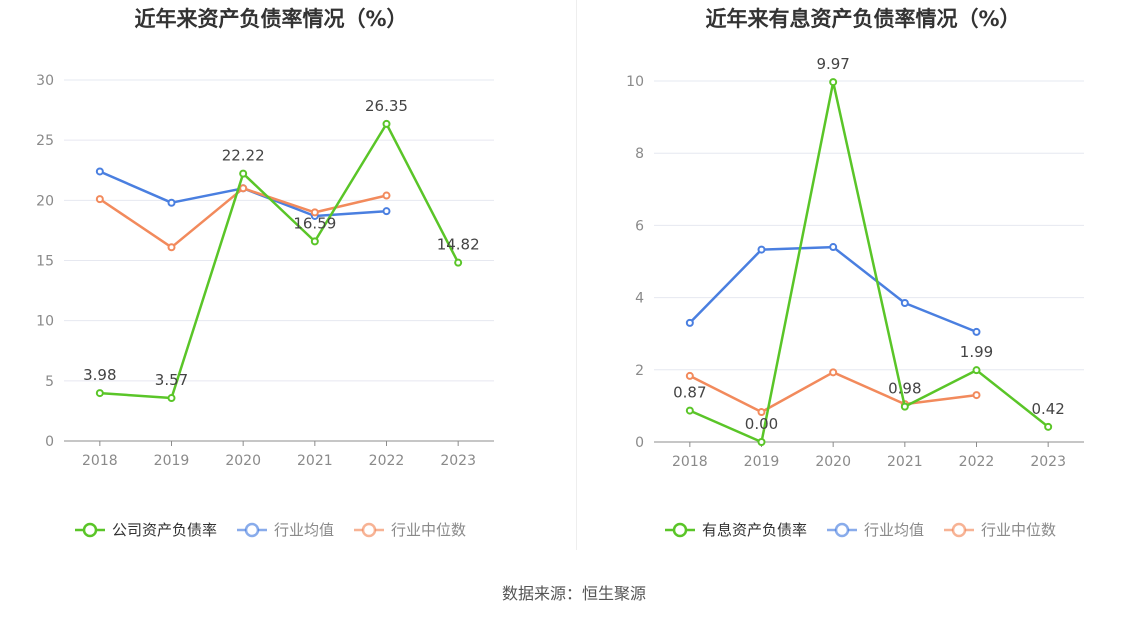  I want to click on data-label: 3.98, so click(99, 375).